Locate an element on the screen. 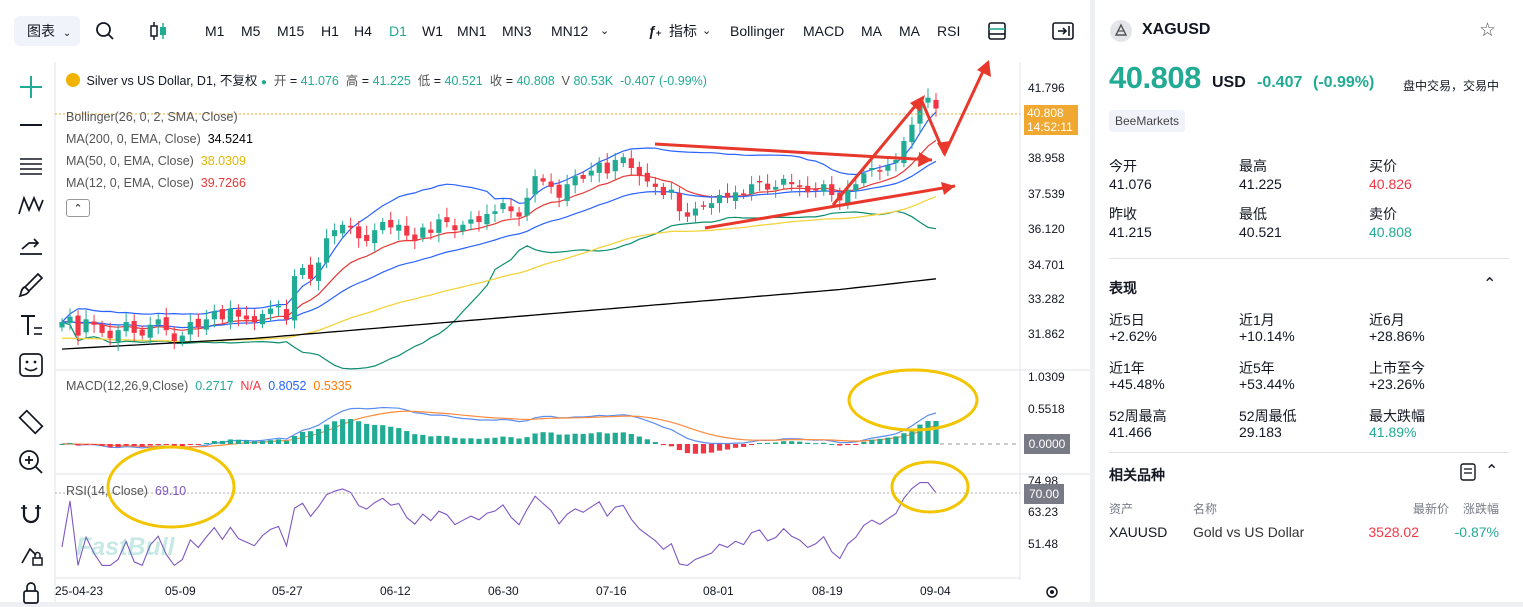  fib-lines-icon is located at coordinates (31, 165).